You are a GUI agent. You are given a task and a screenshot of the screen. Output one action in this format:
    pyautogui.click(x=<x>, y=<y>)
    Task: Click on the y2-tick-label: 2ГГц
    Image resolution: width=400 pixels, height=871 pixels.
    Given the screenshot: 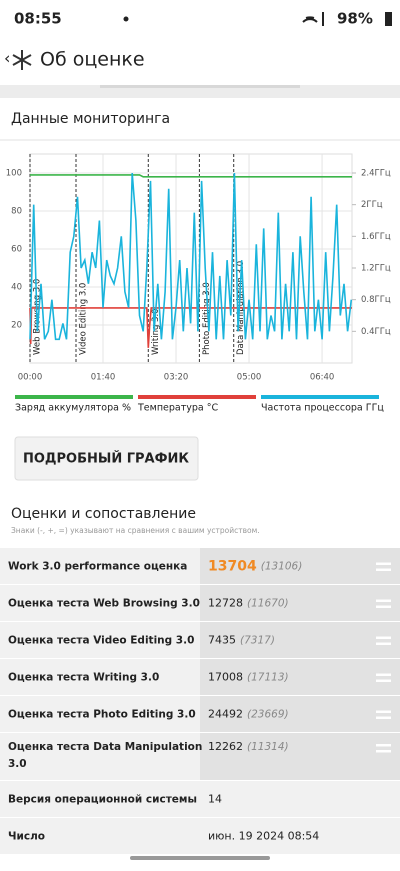 What is the action you would take?
    pyautogui.click(x=372, y=205)
    